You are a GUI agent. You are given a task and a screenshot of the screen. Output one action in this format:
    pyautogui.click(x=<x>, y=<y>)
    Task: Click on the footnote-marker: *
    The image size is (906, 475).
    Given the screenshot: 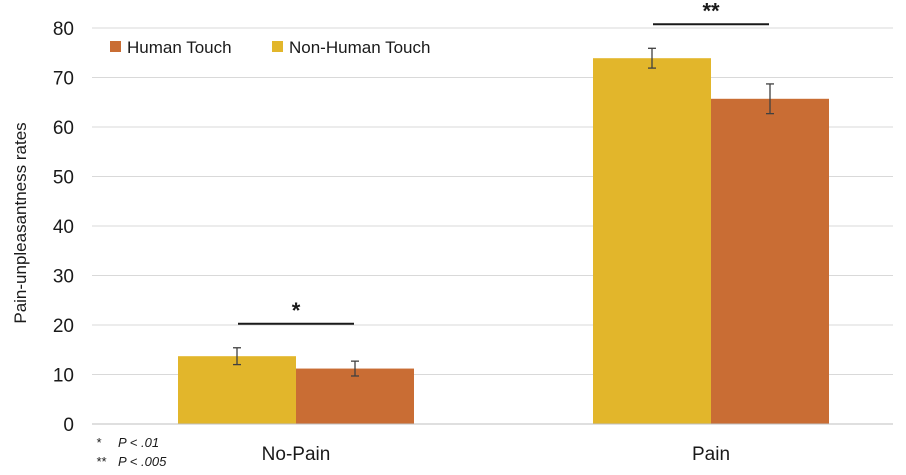 What is the action you would take?
    pyautogui.click(x=99, y=442)
    